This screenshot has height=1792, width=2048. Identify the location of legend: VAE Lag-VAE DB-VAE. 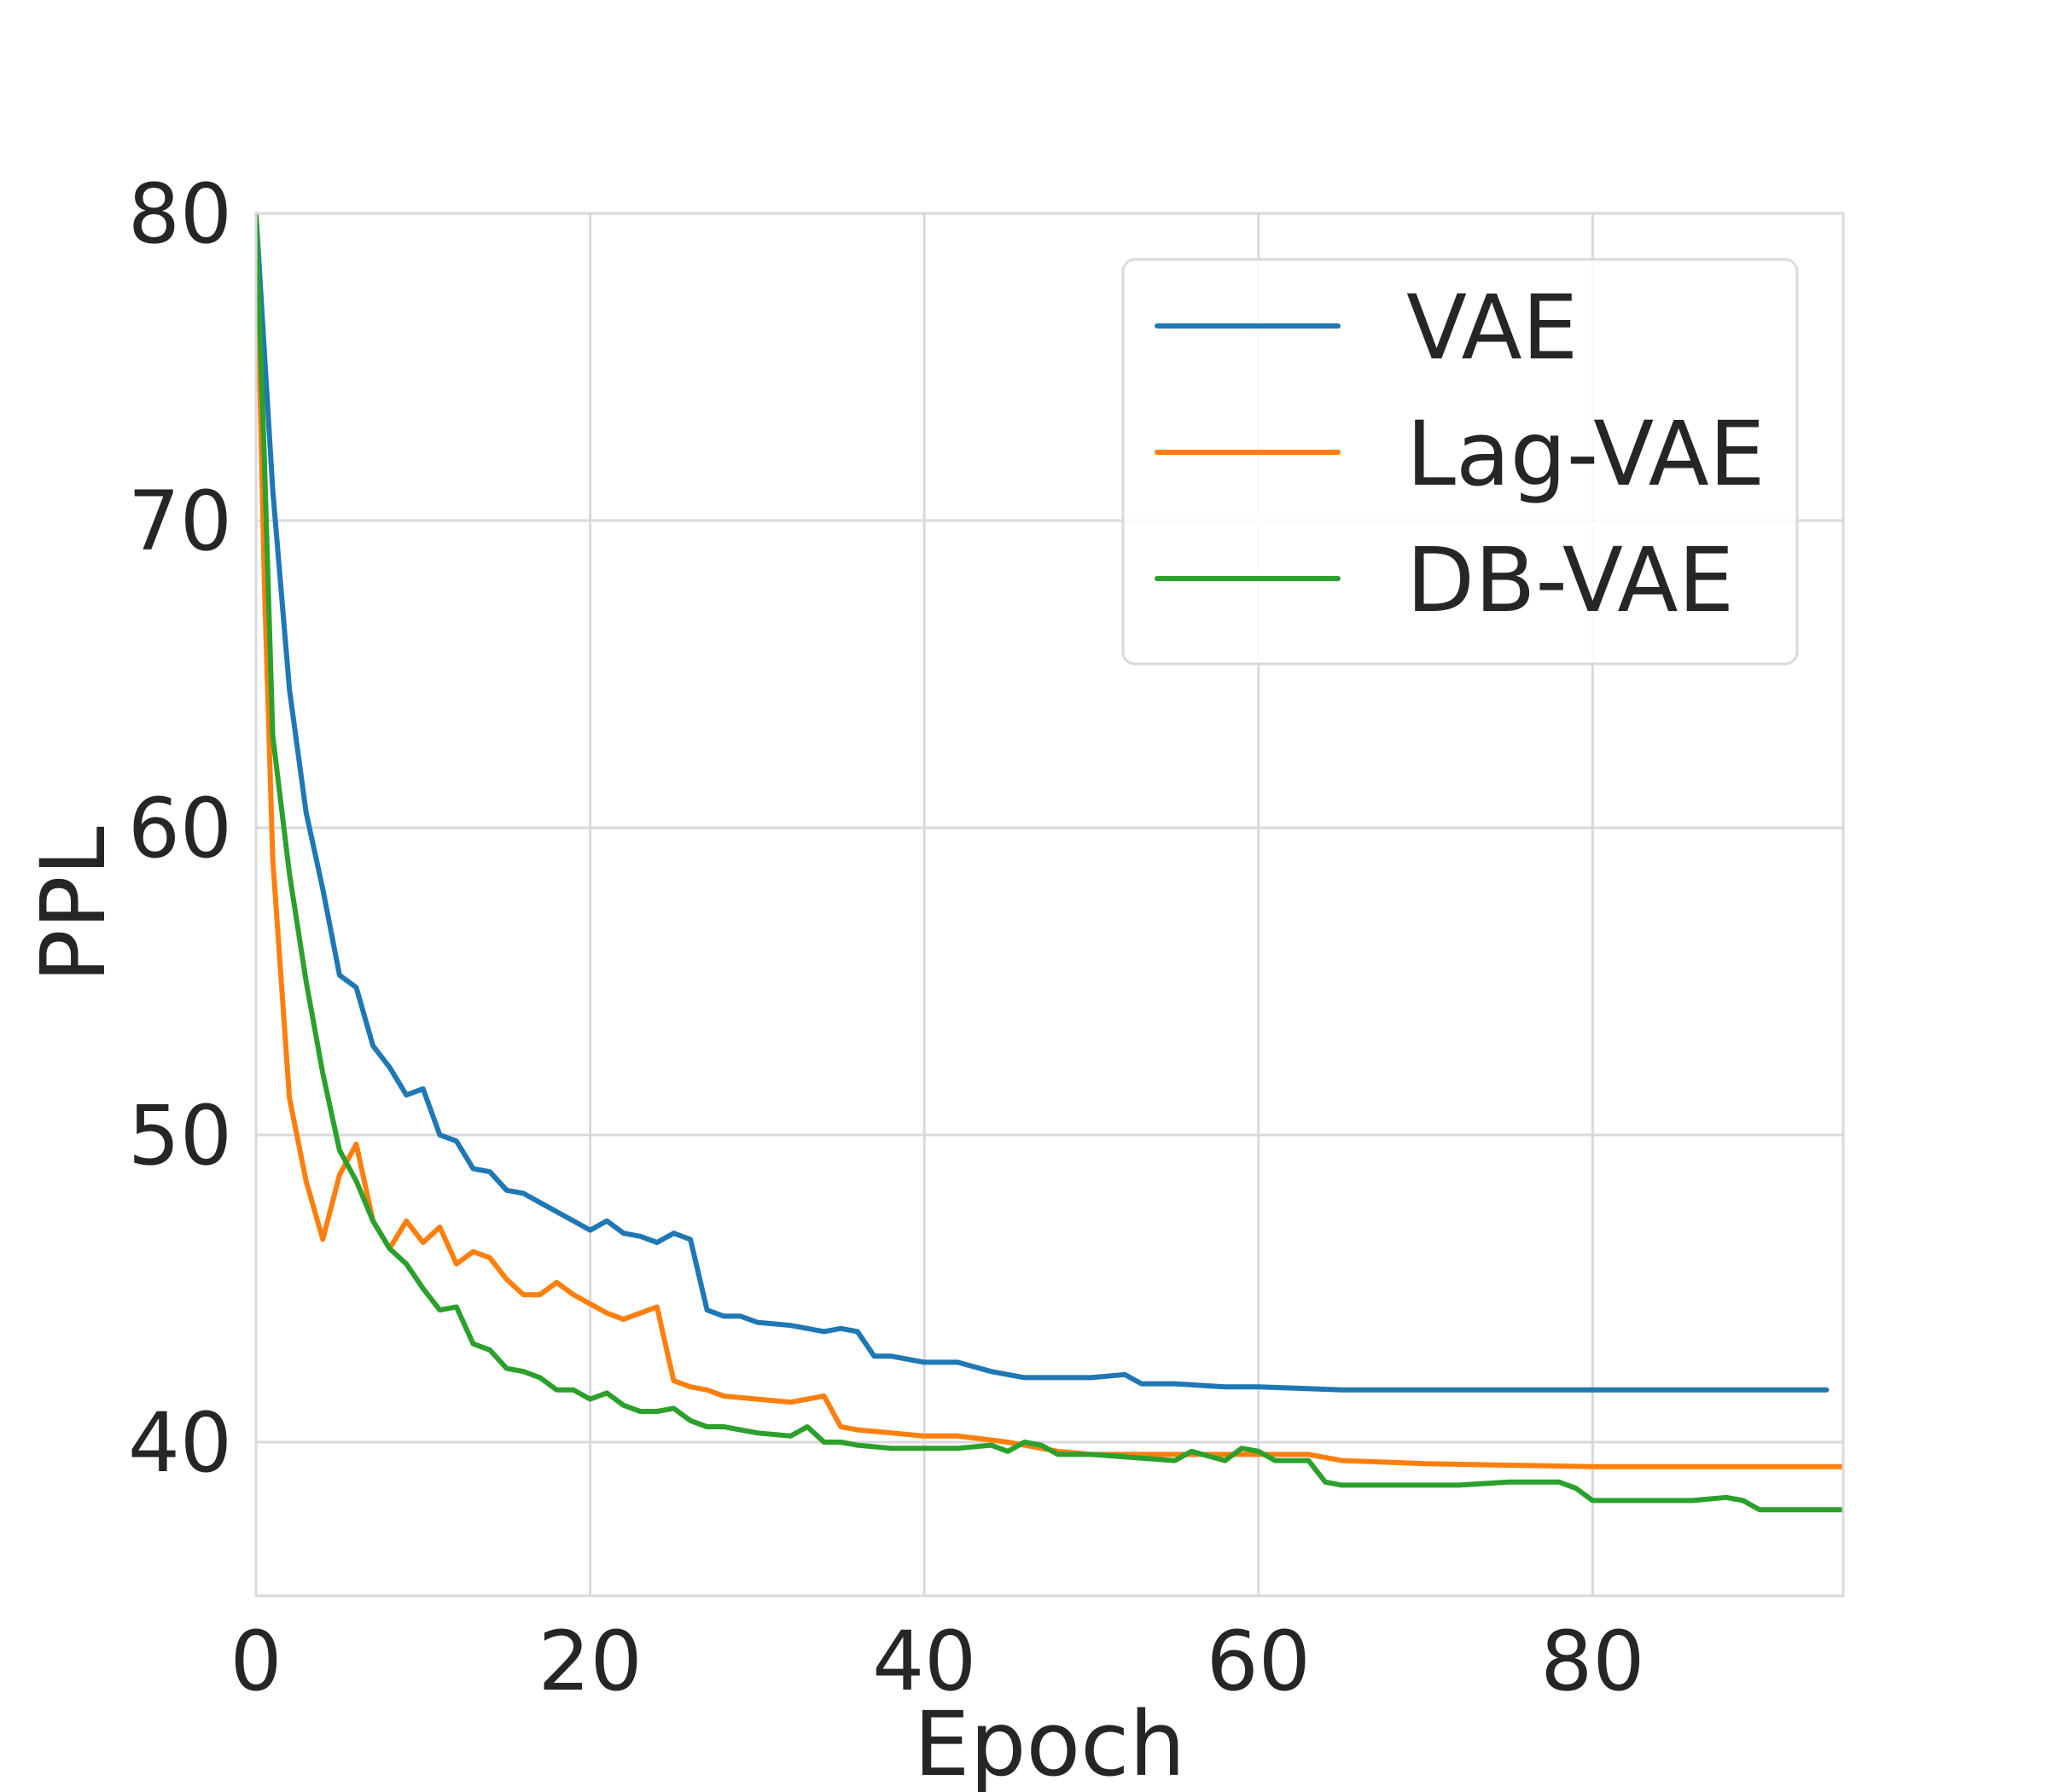
(1460, 462).